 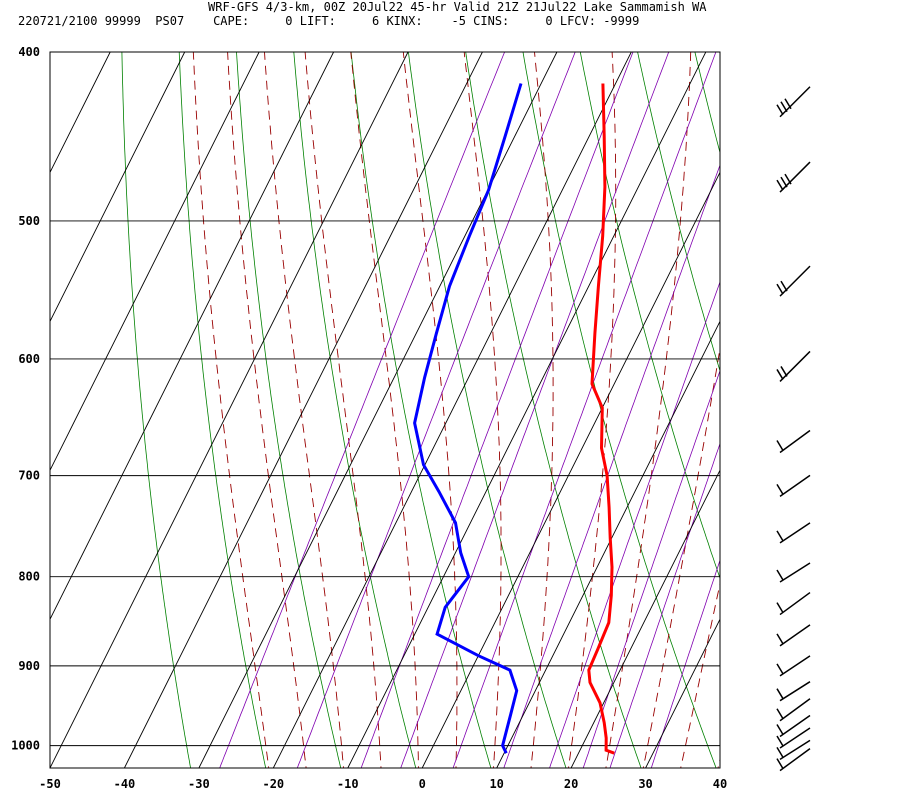 What do you see at coordinates (29, 476) in the screenshot?
I see `pressure-tick-label: 700` at bounding box center [29, 476].